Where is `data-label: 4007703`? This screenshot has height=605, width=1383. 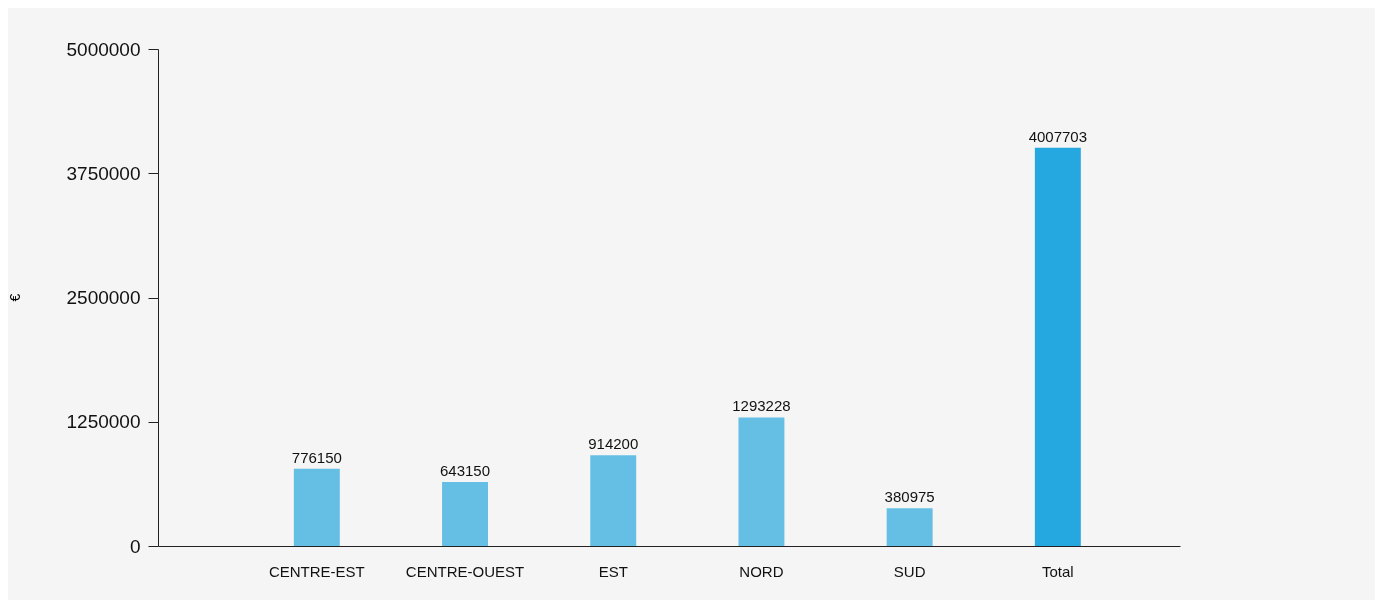
data-label: 4007703 is located at coordinates (1058, 136).